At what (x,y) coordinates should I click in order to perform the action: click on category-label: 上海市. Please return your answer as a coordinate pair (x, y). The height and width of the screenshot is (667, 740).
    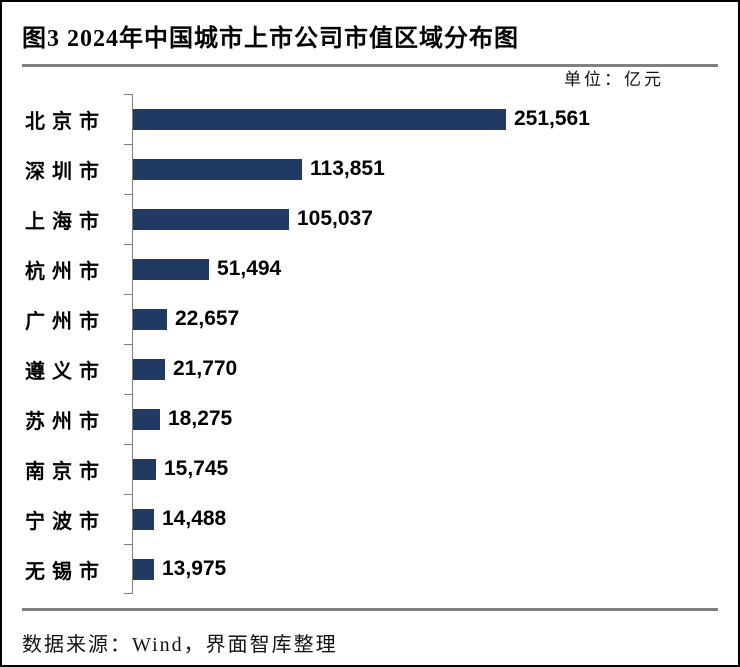
    Looking at the image, I should click on (65, 221).